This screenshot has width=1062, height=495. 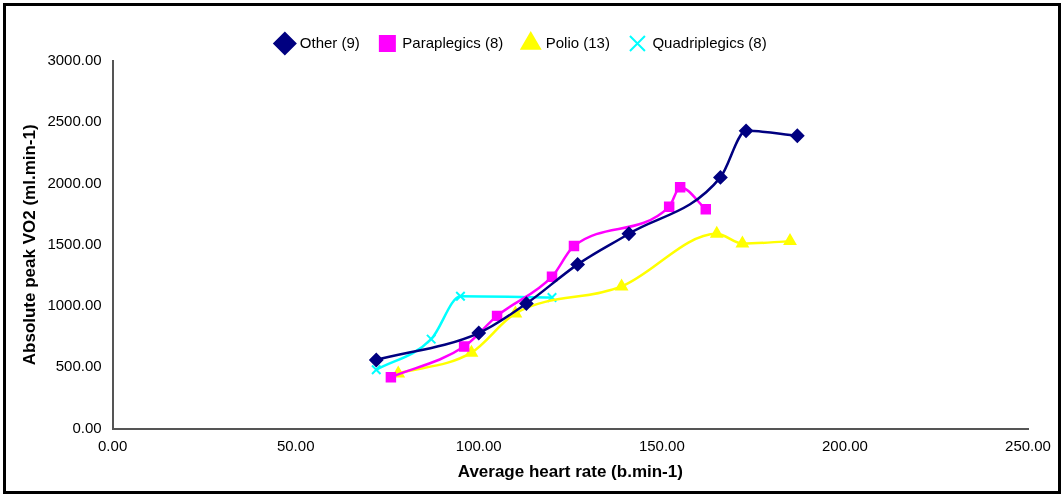 What do you see at coordinates (74, 305) in the screenshot?
I see `y-tick-label: 1000.00` at bounding box center [74, 305].